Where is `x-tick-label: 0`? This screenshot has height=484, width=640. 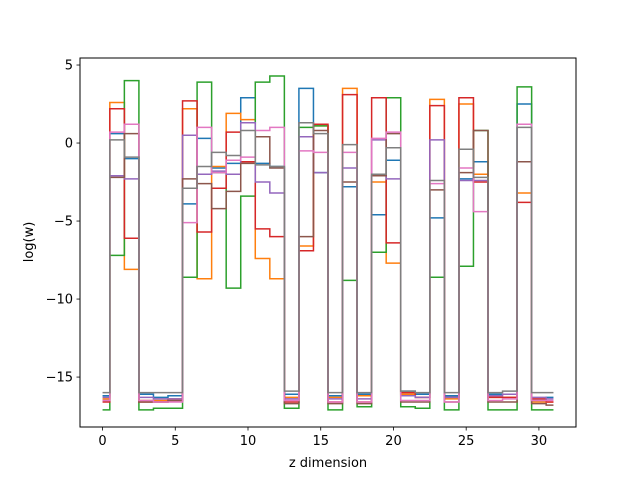 x-tick-label: 0 is located at coordinates (102, 441).